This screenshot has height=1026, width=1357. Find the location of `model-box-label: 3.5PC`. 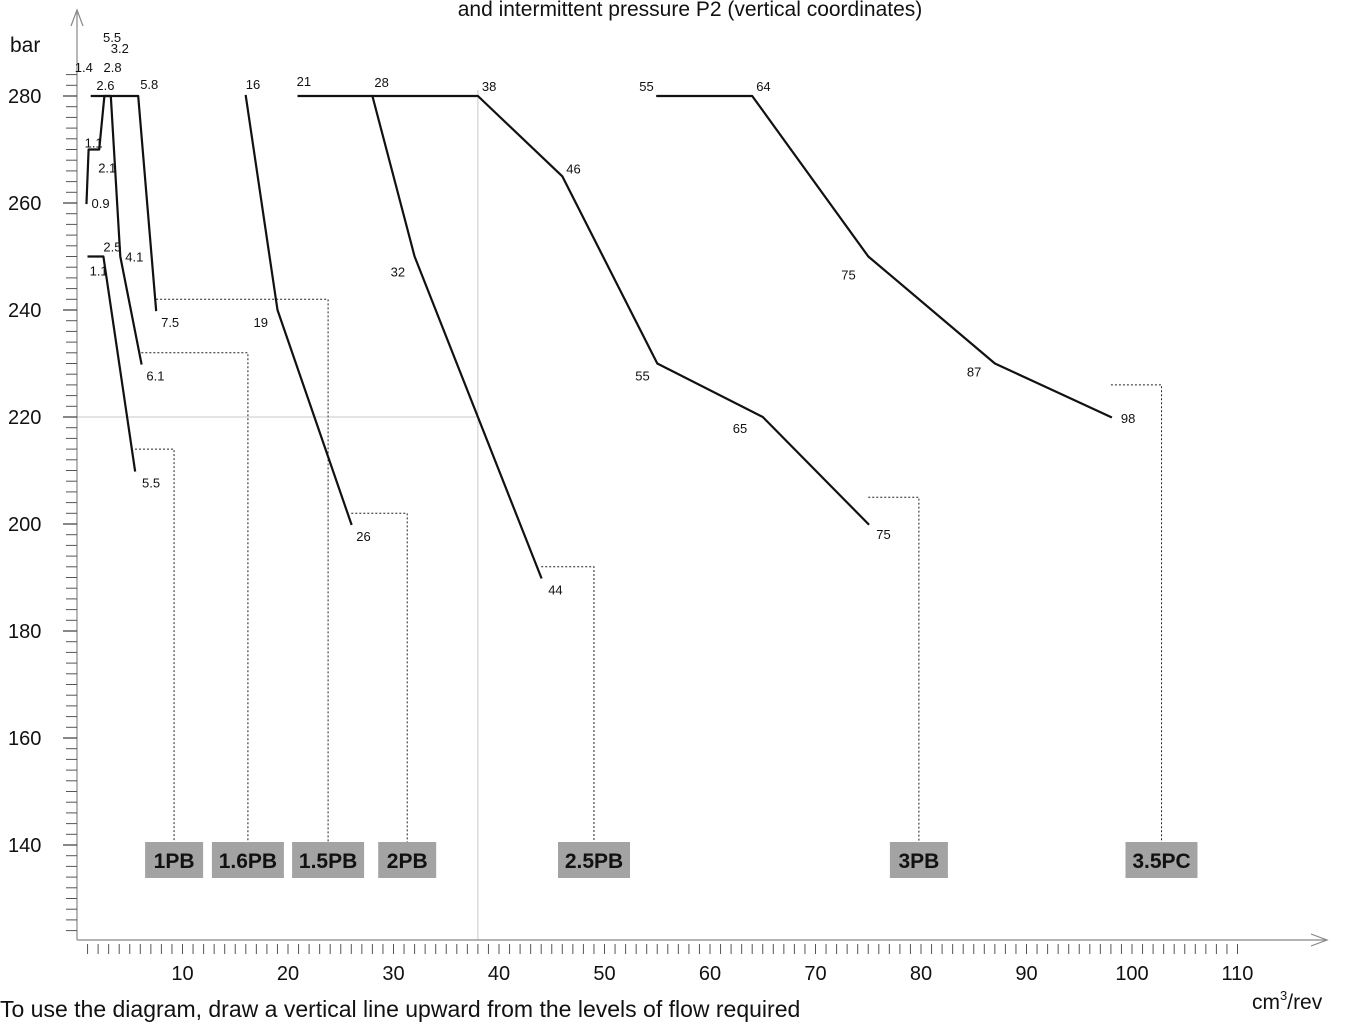

model-box-label: 3.5PC is located at coordinates (1161, 861).